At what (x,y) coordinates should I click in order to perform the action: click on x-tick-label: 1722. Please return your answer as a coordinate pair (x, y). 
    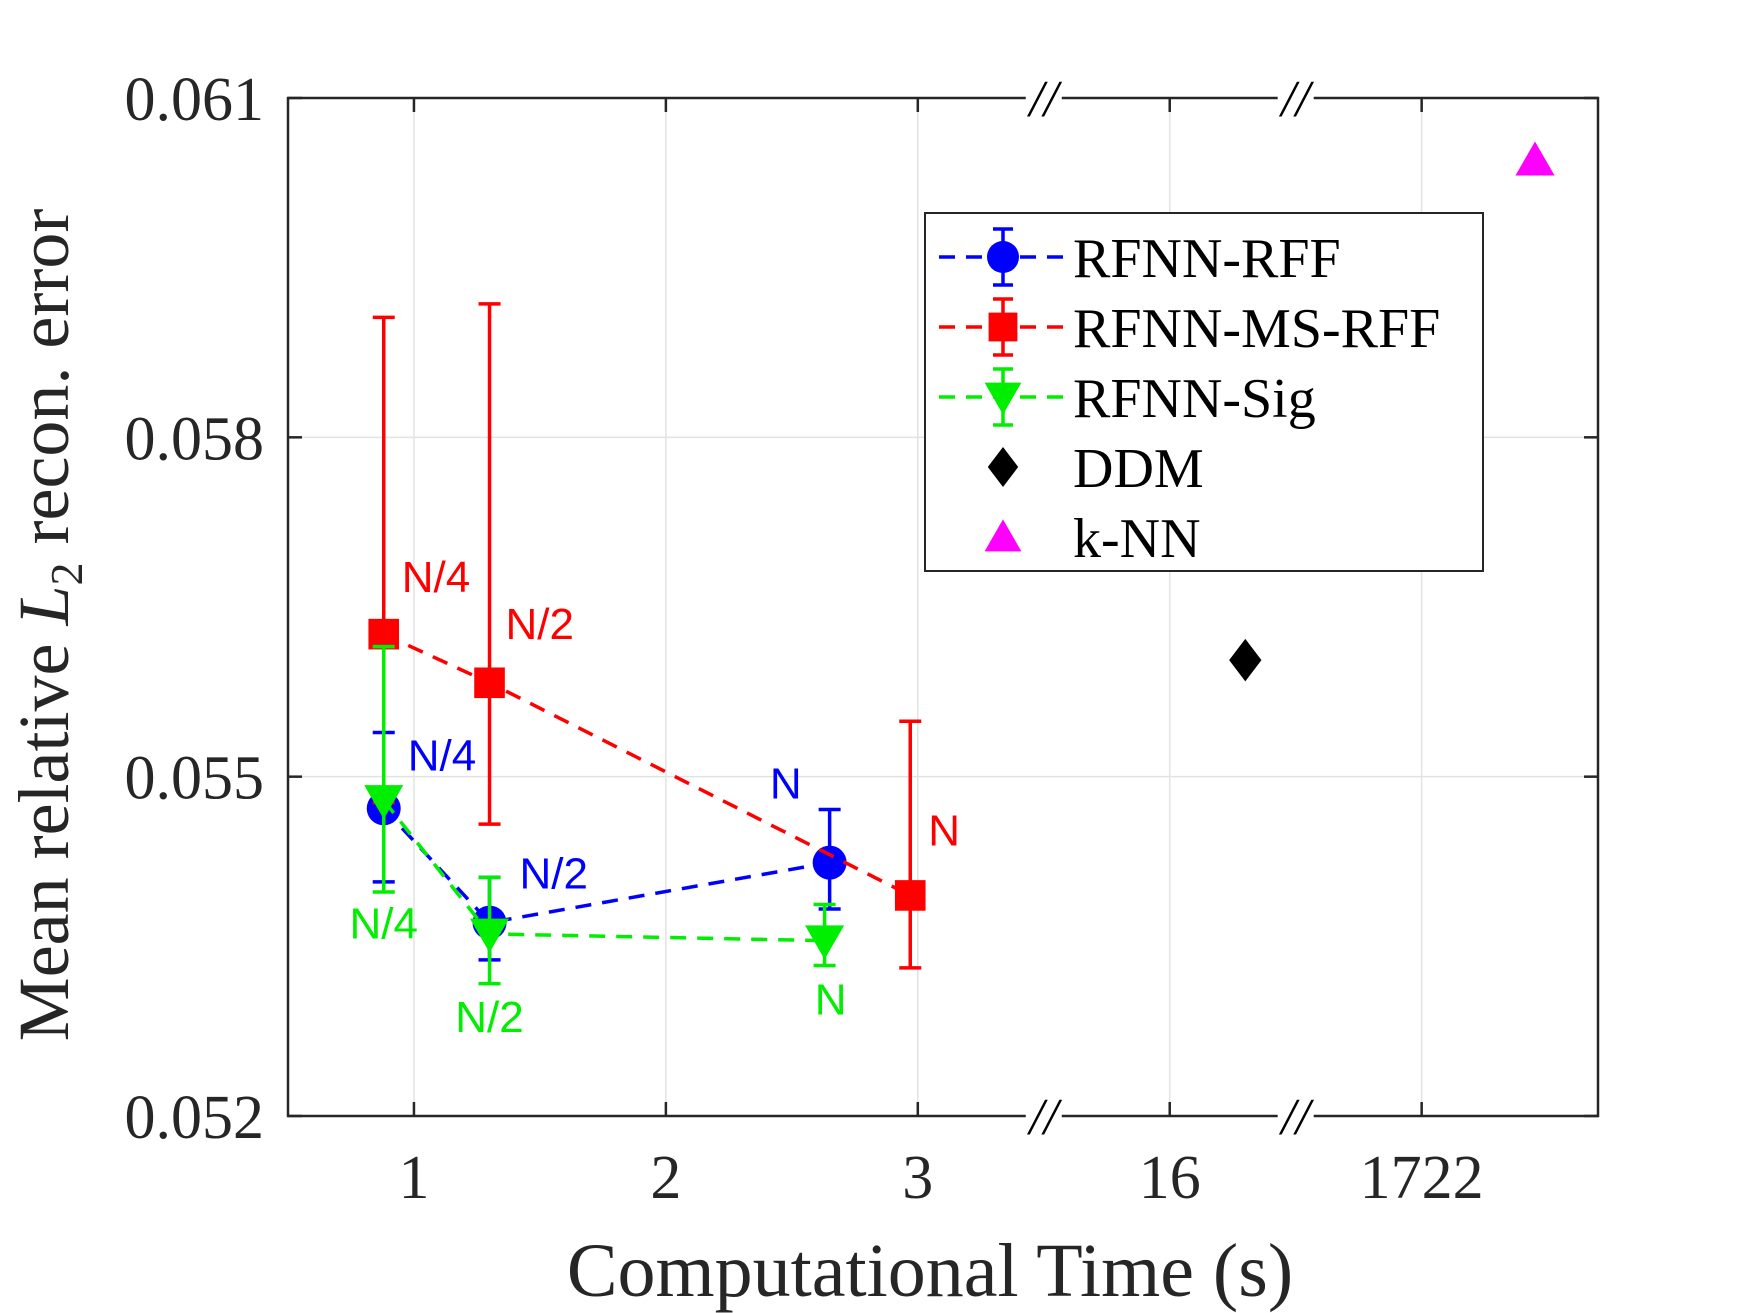
    Looking at the image, I should click on (1422, 1178).